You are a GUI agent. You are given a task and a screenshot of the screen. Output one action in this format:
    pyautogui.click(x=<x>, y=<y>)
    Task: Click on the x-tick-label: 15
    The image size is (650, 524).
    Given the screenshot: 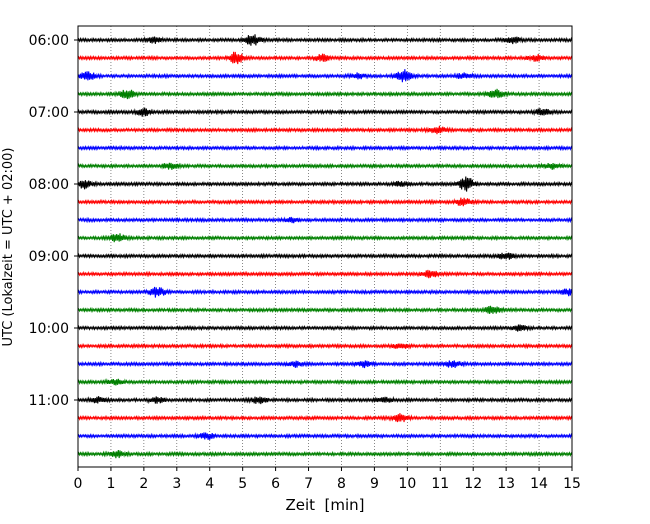 What is the action you would take?
    pyautogui.click(x=572, y=484)
    